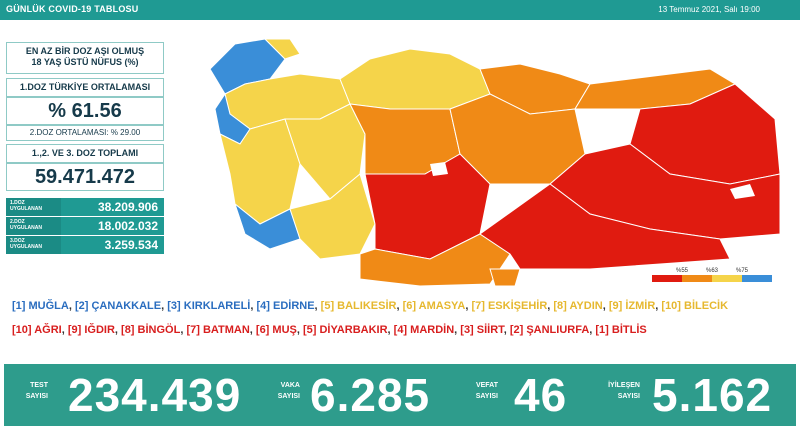 This screenshot has height=427, width=800. What do you see at coordinates (85, 51) in the screenshot?
I see `panel-heading-line1: EN AZ BİR DOZ AŞI OLMUŞ` at bounding box center [85, 51].